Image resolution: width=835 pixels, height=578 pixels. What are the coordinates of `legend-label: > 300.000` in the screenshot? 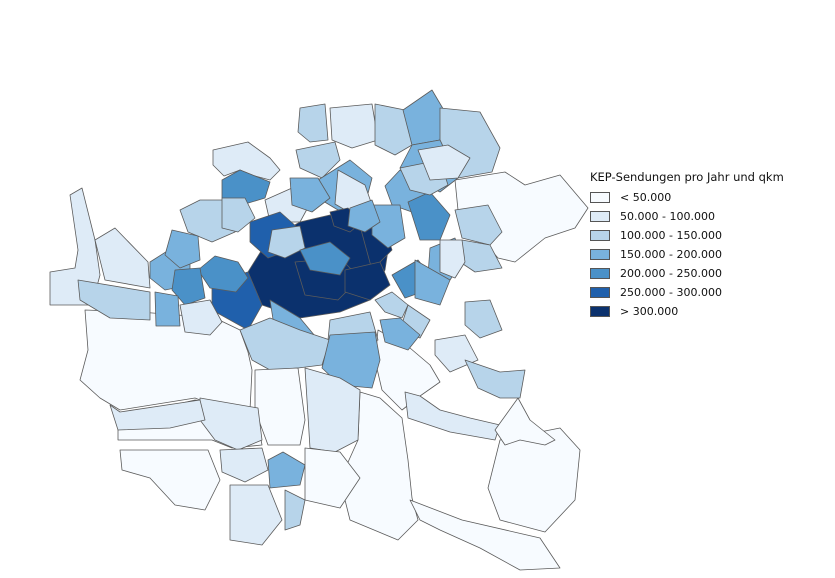 It's located at (649, 311).